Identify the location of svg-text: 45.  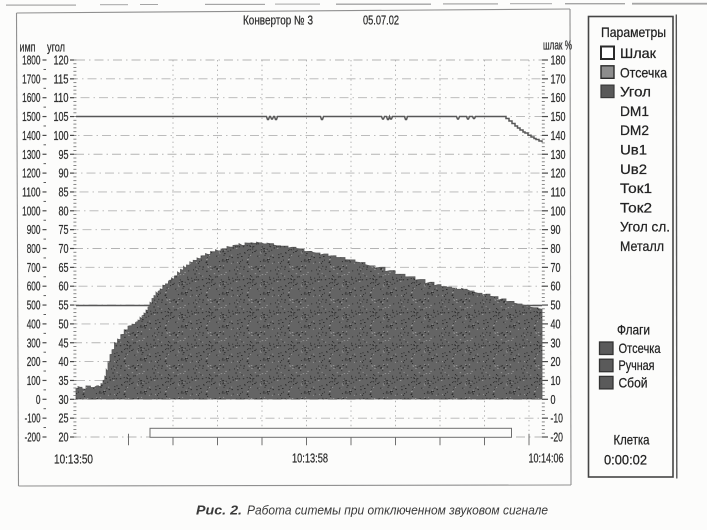
(64, 343).